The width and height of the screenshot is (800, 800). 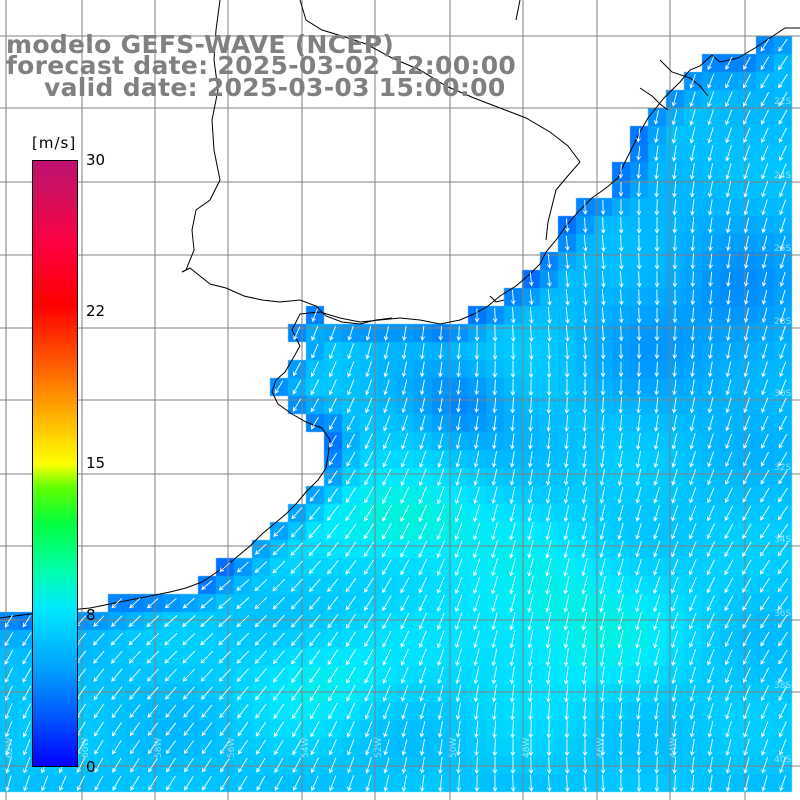 I want to click on latitude-label: 36S, so click(x=782, y=614).